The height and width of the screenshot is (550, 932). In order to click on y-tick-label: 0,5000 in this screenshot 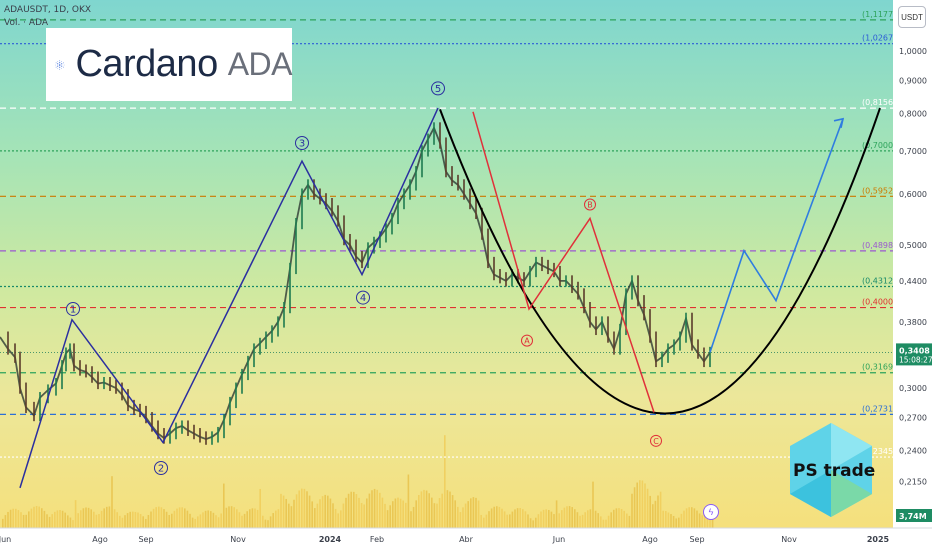, I will do `click(913, 245)`.